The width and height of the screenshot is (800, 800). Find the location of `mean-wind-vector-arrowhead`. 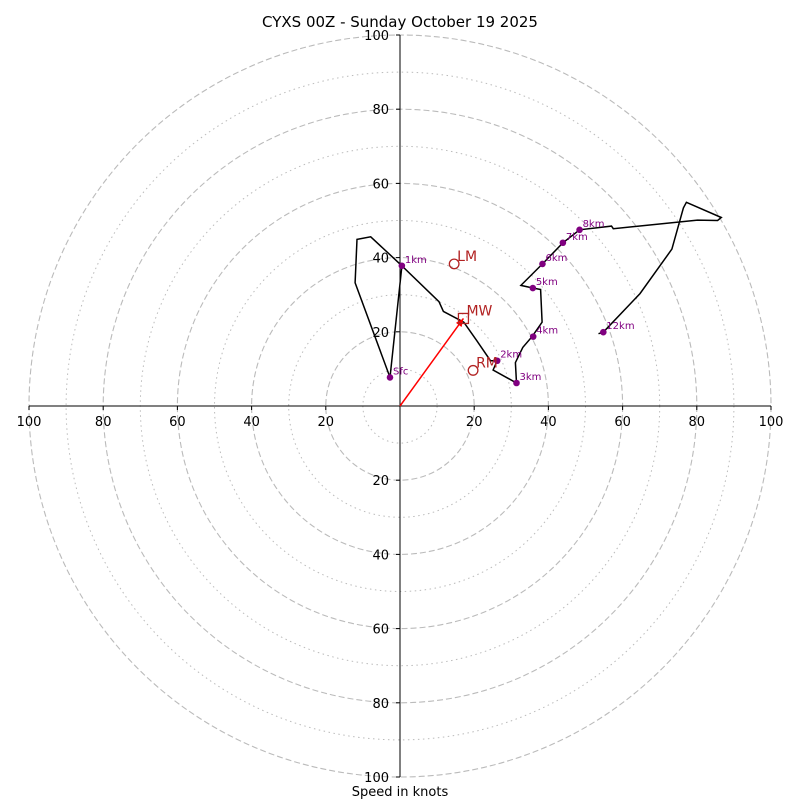

mean-wind-vector-arrowhead is located at coordinates (459, 322).